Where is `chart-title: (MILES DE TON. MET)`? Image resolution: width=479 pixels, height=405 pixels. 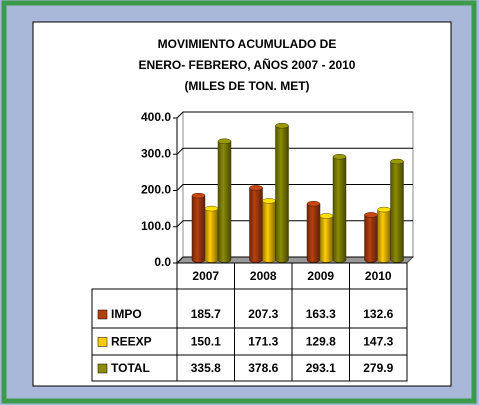
chart-title: (MILES DE TON. MET) is located at coordinates (246, 86).